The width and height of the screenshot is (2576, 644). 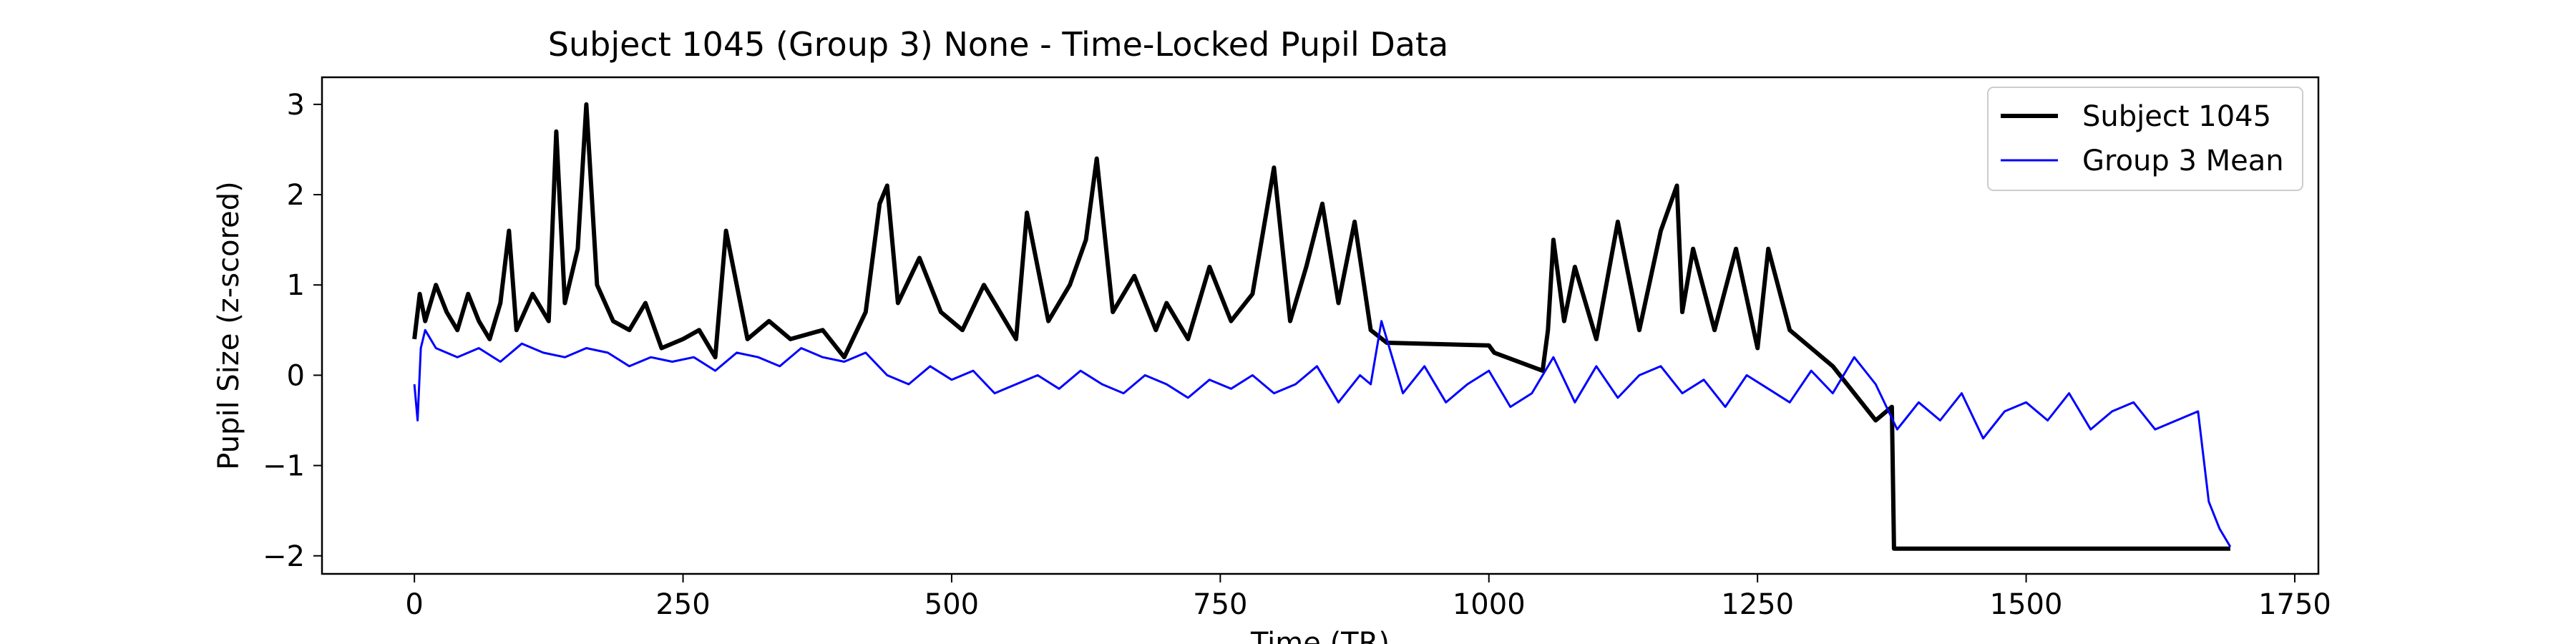 I want to click on y-tick-label: 1, so click(x=296, y=285).